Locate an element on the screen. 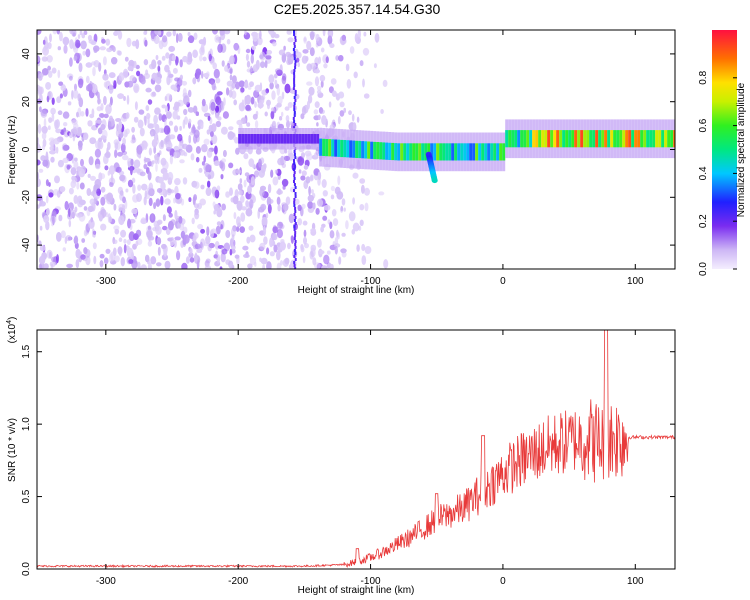  chart-title: C2E5.2025.357.14.54.G30 is located at coordinates (357, 9).